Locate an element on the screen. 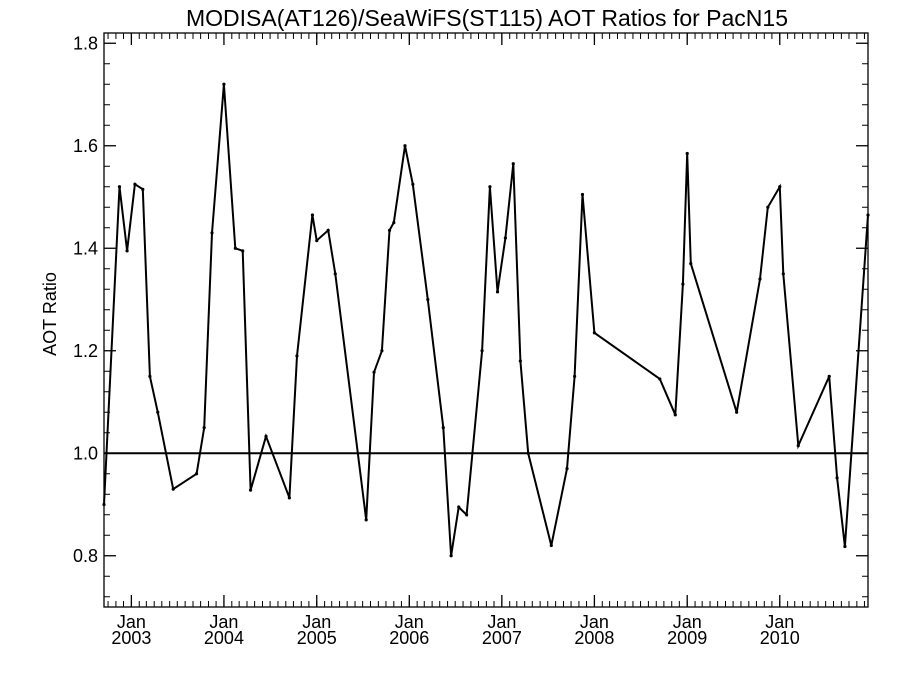 The height and width of the screenshot is (675, 900). x-tick-label-year: 2006 is located at coordinates (409, 638).